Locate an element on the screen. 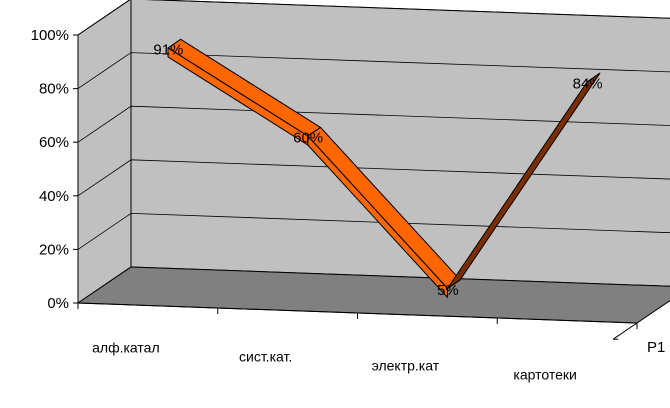 The height and width of the screenshot is (408, 670). y-tick-label: 100% is located at coordinates (50, 35).